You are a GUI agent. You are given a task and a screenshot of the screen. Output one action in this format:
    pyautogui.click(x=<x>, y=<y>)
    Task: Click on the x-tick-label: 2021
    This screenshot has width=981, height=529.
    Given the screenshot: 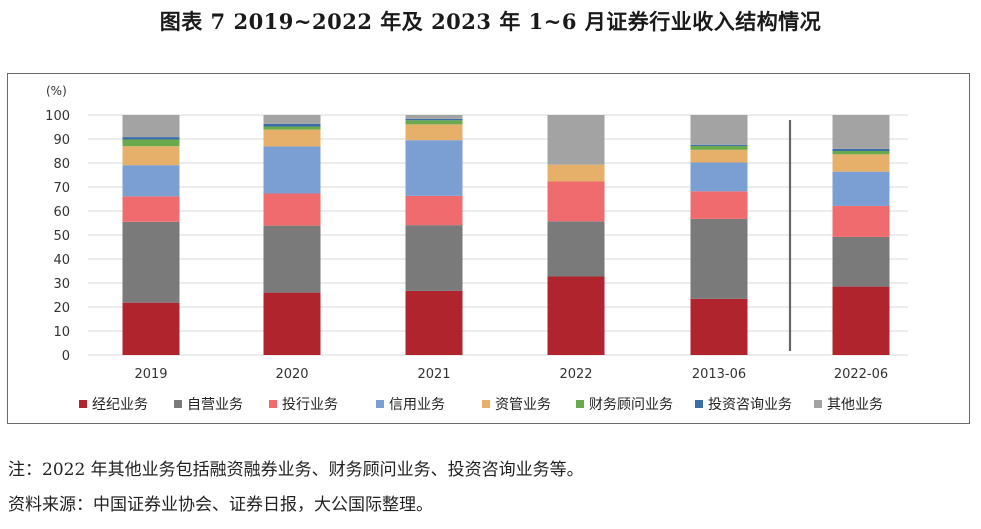 What is the action you would take?
    pyautogui.click(x=433, y=374)
    